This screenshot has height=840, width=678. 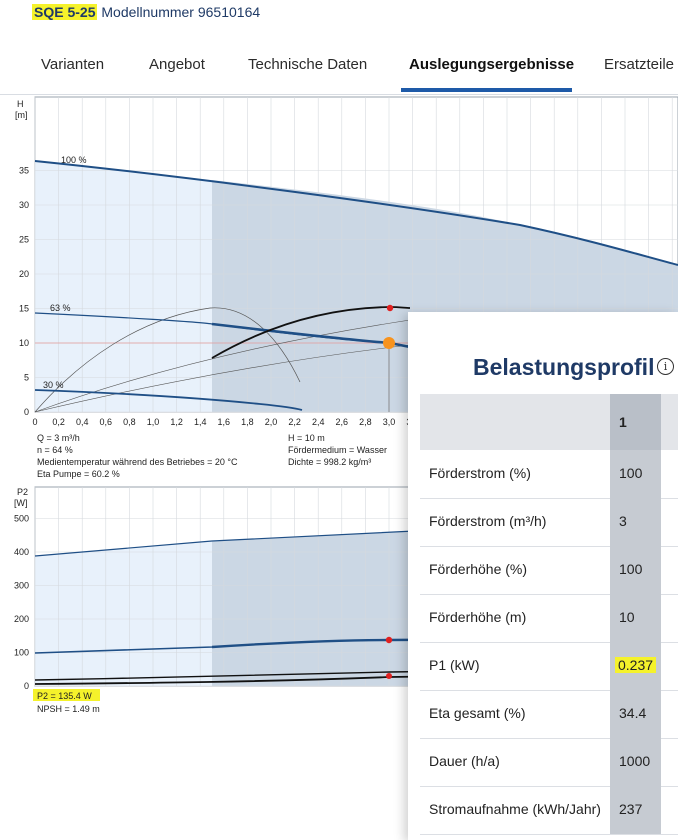 What do you see at coordinates (21, 115) in the screenshot?
I see `y-axis-unit-m: [m]` at bounding box center [21, 115].